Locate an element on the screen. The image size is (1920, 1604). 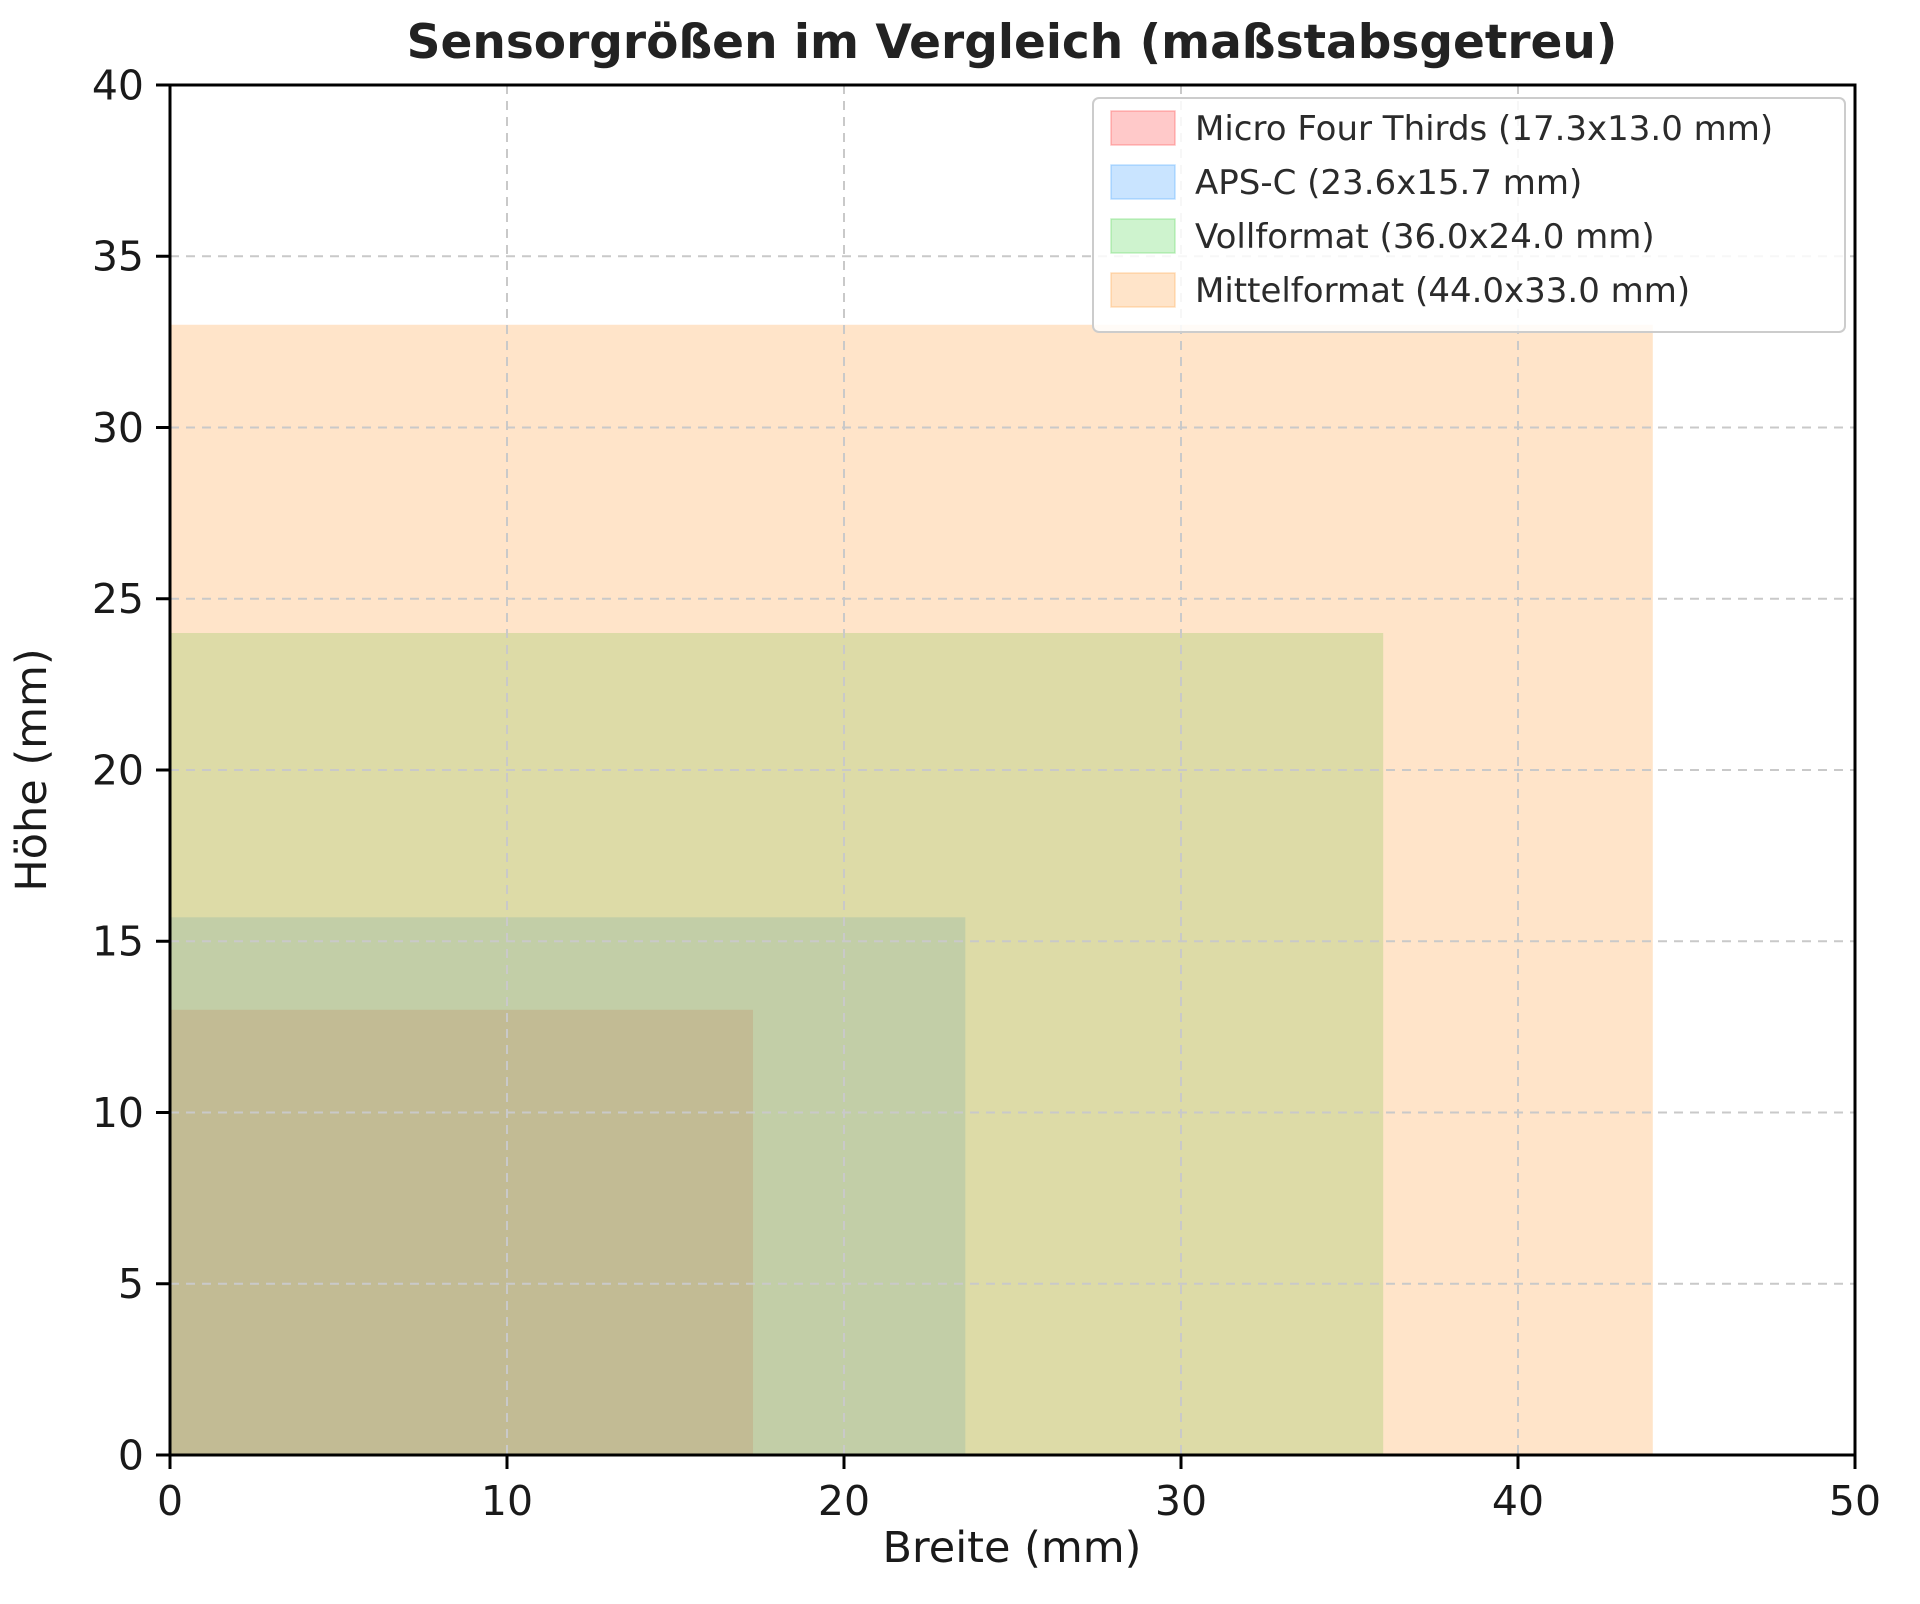
legend-item-3: Mittelformat (44.0x33.0 mm) is located at coordinates (1400, 291).